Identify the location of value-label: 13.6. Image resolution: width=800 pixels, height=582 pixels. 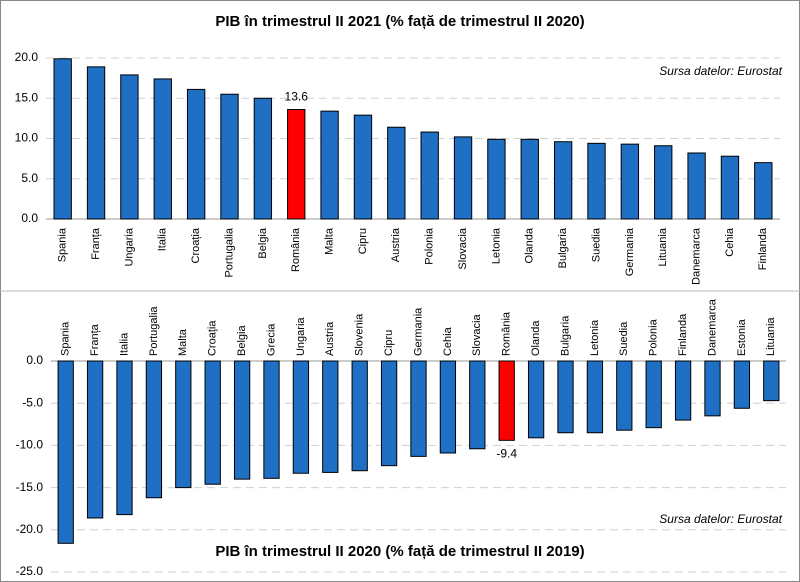
(297, 97).